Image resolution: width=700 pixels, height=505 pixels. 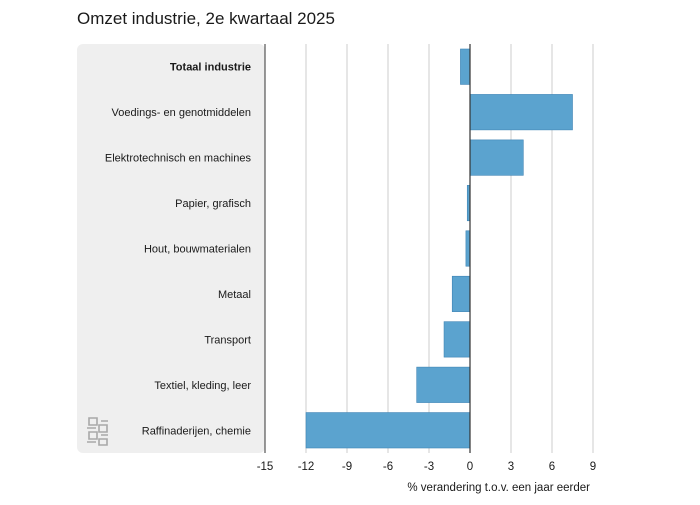 What do you see at coordinates (197, 250) in the screenshot?
I see `category-label: Hout, bouwmaterialen` at bounding box center [197, 250].